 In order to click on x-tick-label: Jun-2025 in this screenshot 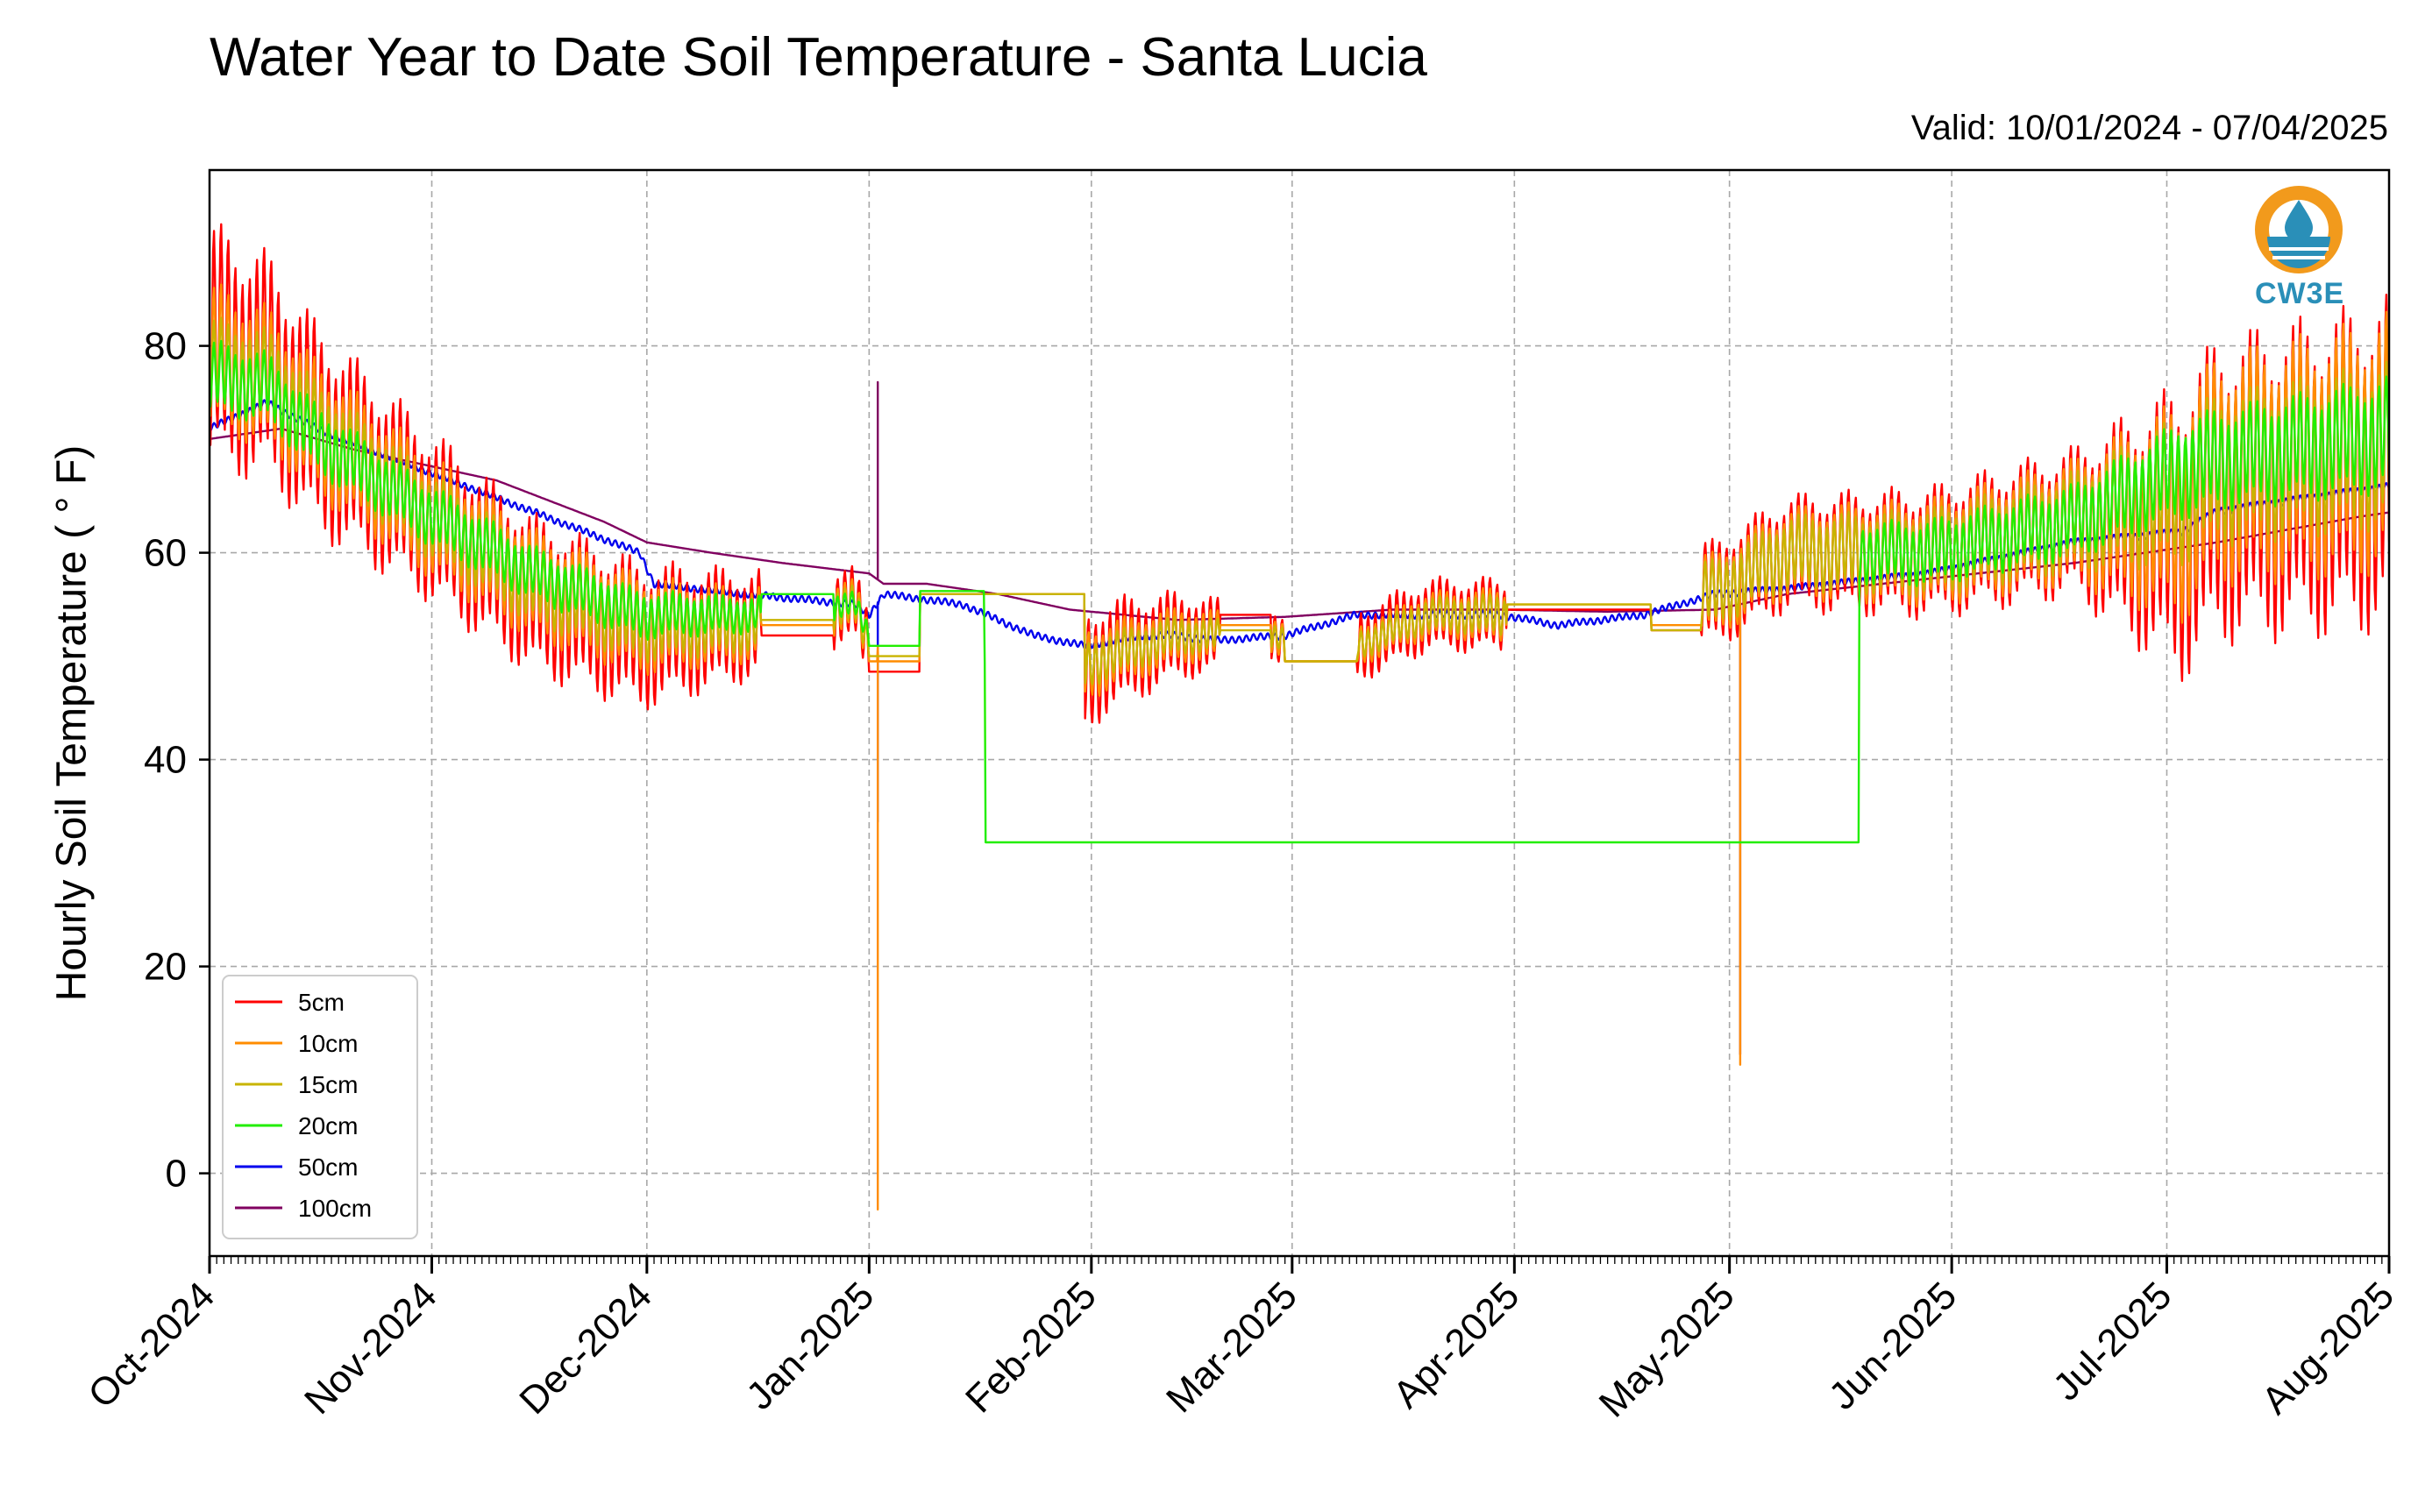, I will do `click(1893, 1345)`.